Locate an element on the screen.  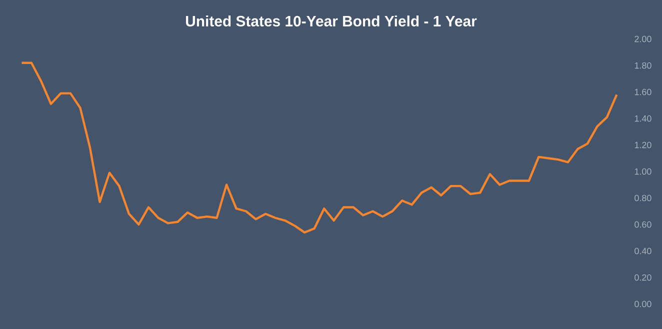
y-tick-label: 0.20 is located at coordinates (643, 277).